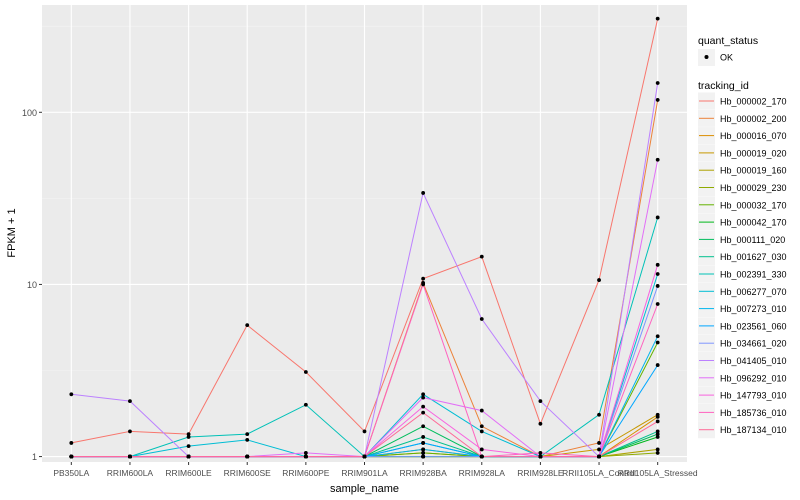 The width and height of the screenshot is (800, 500). I want to click on legend-label: Hb_096292_010, so click(753, 378).